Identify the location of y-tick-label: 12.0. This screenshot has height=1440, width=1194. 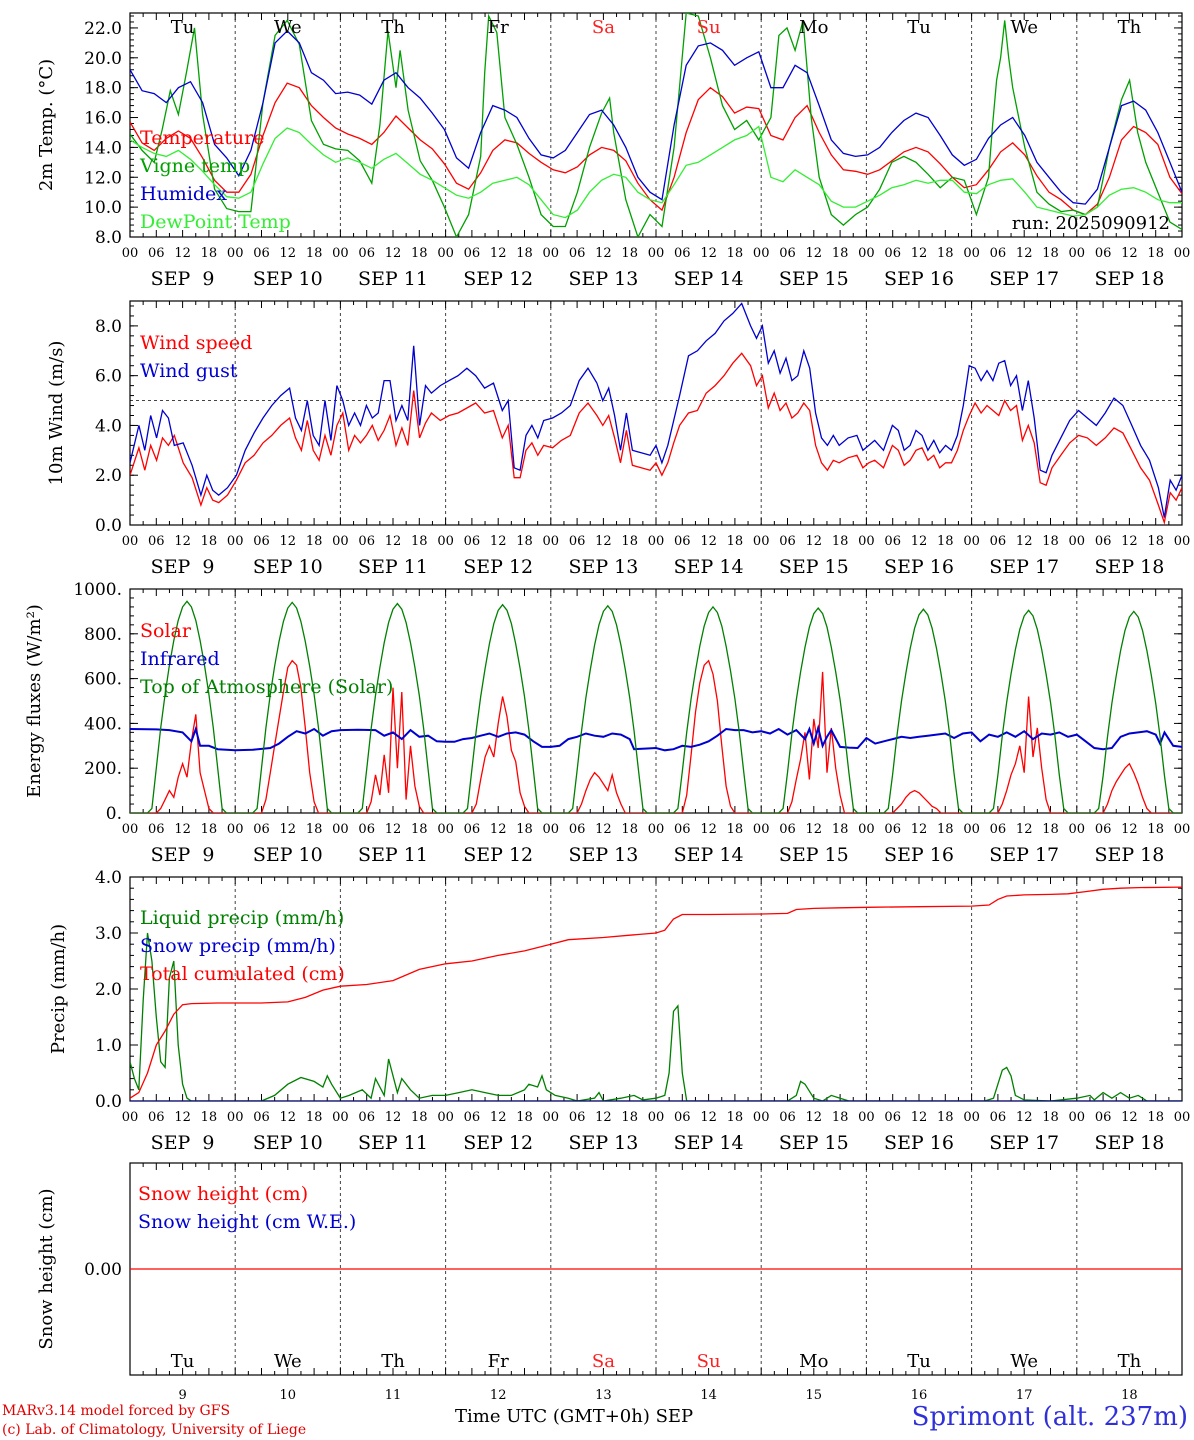
(103, 178).